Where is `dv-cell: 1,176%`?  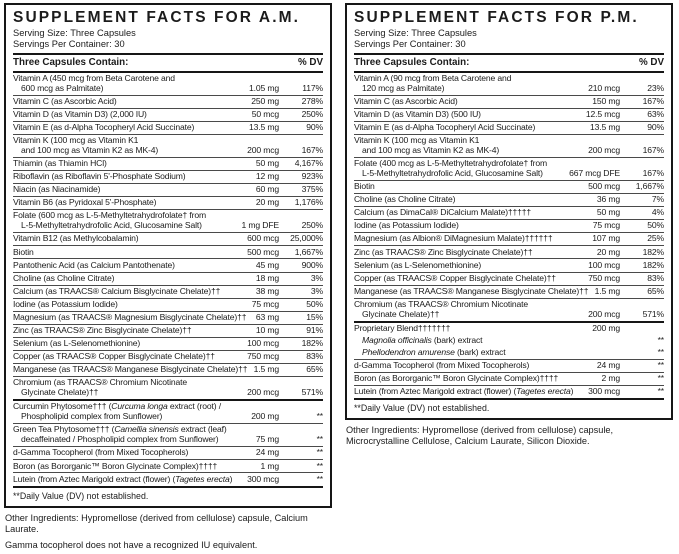
dv-cell: 1,176% is located at coordinates (308, 202).